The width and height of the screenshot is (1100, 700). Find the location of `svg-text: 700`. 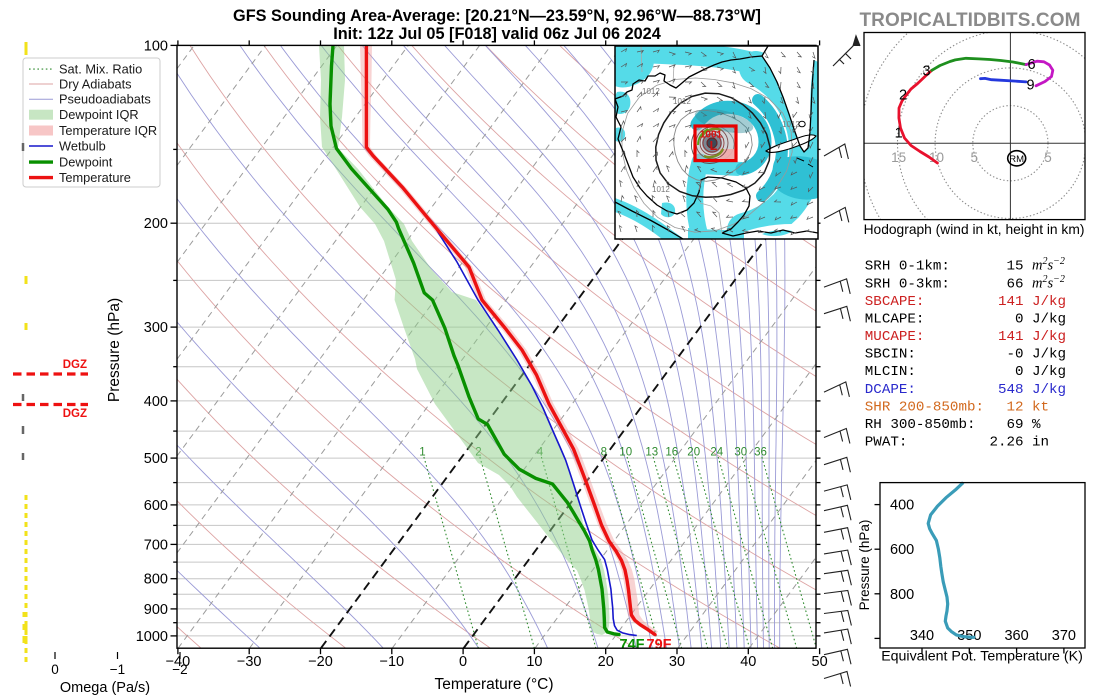

svg-text: 700 is located at coordinates (156, 545).